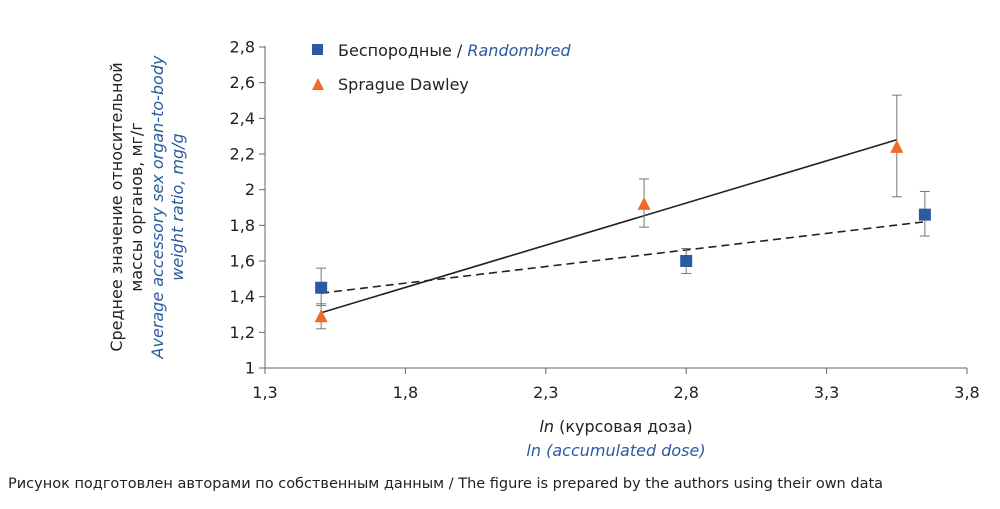 This screenshot has height=509, width=1000. What do you see at coordinates (966, 392) in the screenshot?
I see `x-tick-label: 3,8` at bounding box center [966, 392].